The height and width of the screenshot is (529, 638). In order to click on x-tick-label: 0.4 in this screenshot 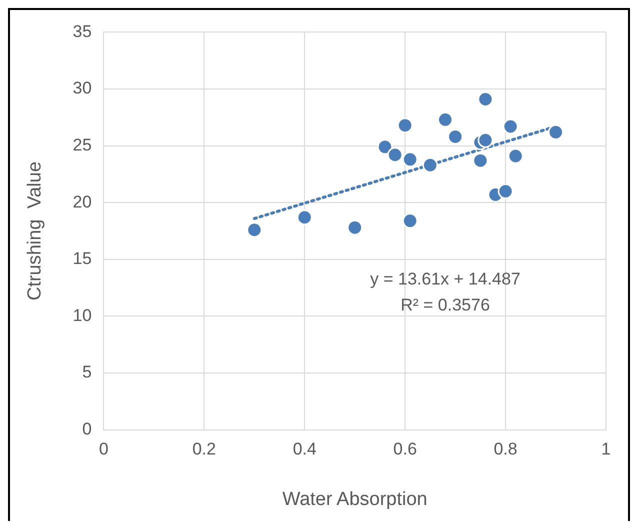, I will do `click(304, 449)`.